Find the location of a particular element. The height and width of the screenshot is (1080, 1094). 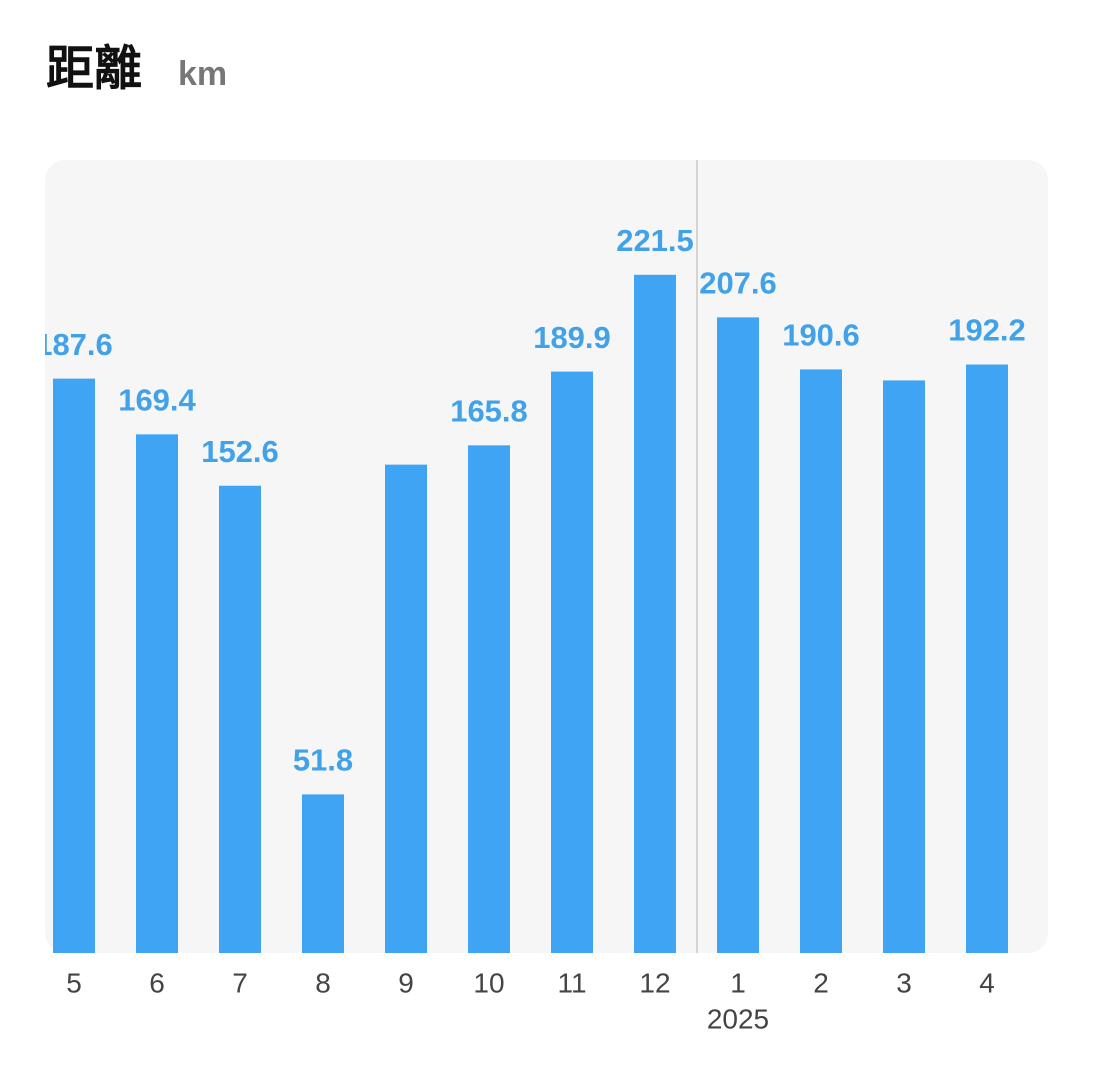

x-tick-label: 7 is located at coordinates (240, 982).